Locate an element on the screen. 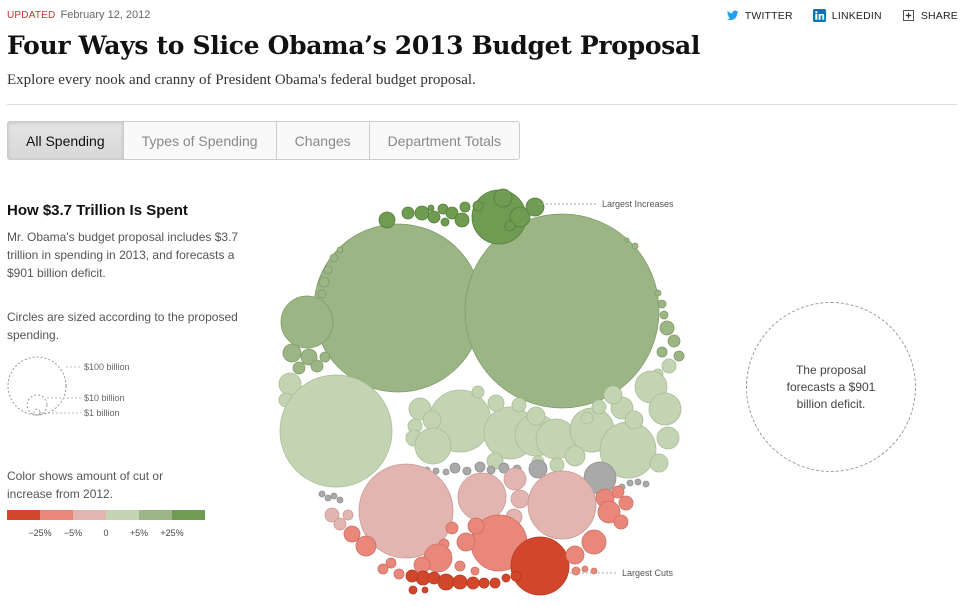  tab-types-of-spending: Types of Spending is located at coordinates (200, 140).